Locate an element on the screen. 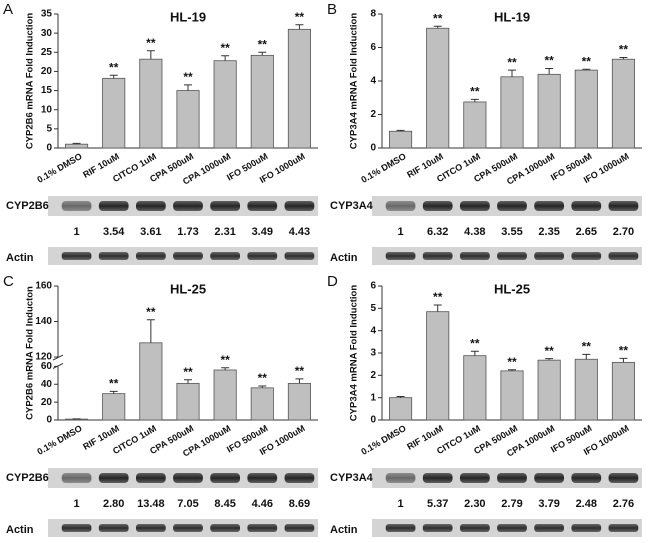 This screenshot has width=648, height=543. panel-label: A is located at coordinates (8, 9).